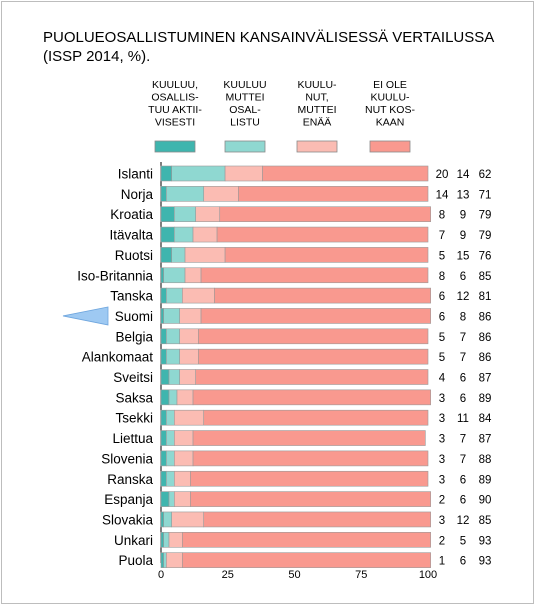  I want to click on data-label: 88, so click(485, 460).